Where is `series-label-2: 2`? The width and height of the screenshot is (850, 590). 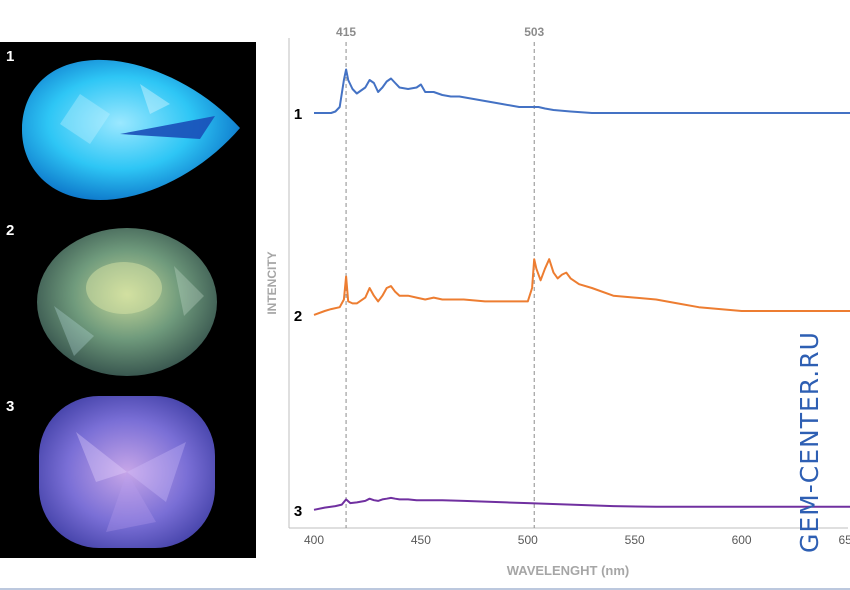 series-label-2: 2 is located at coordinates (298, 316).